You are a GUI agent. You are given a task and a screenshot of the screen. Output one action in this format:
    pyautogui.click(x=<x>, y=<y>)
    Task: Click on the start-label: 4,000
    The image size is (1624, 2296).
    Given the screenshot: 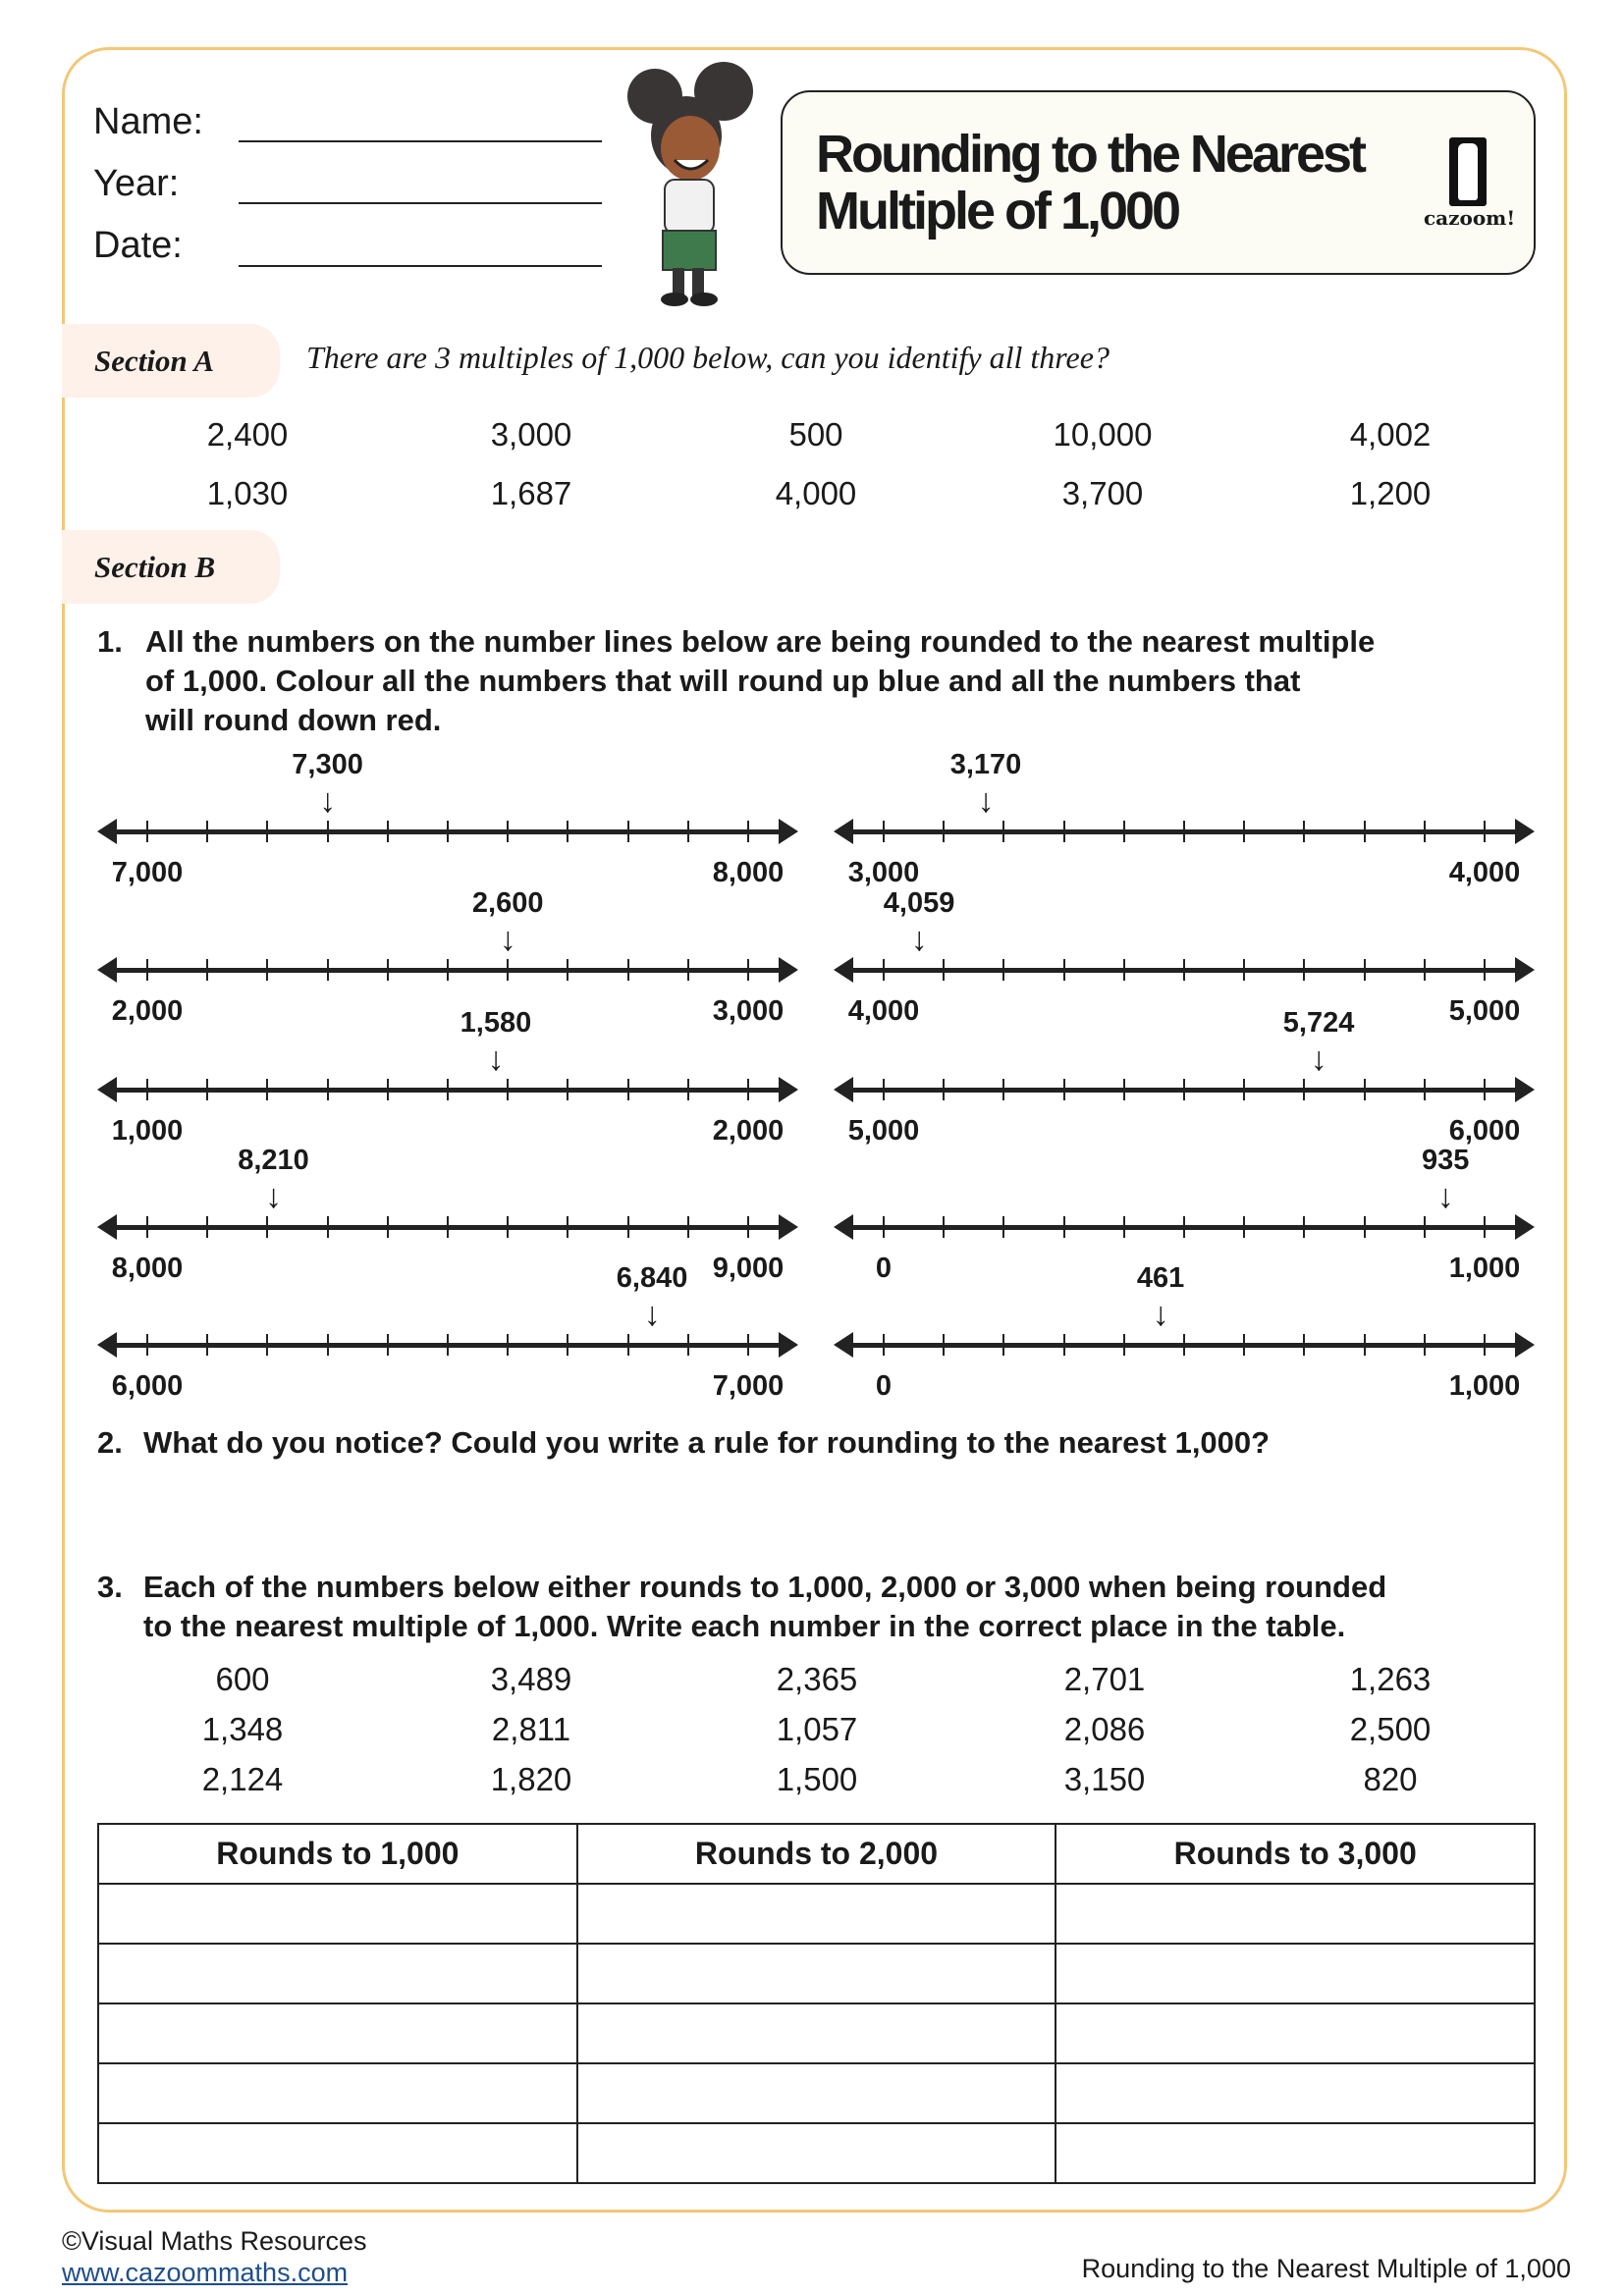 What is the action you would take?
    pyautogui.click(x=883, y=1011)
    